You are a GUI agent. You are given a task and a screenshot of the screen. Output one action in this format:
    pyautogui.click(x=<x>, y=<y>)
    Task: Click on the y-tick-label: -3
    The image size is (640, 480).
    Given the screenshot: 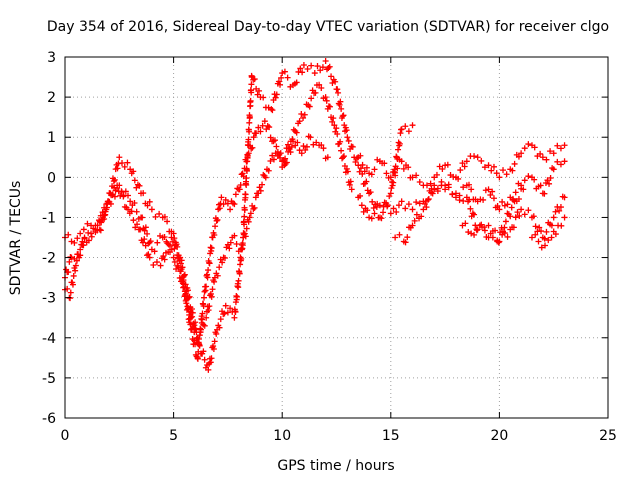 What is the action you would take?
    pyautogui.click(x=49, y=299)
    